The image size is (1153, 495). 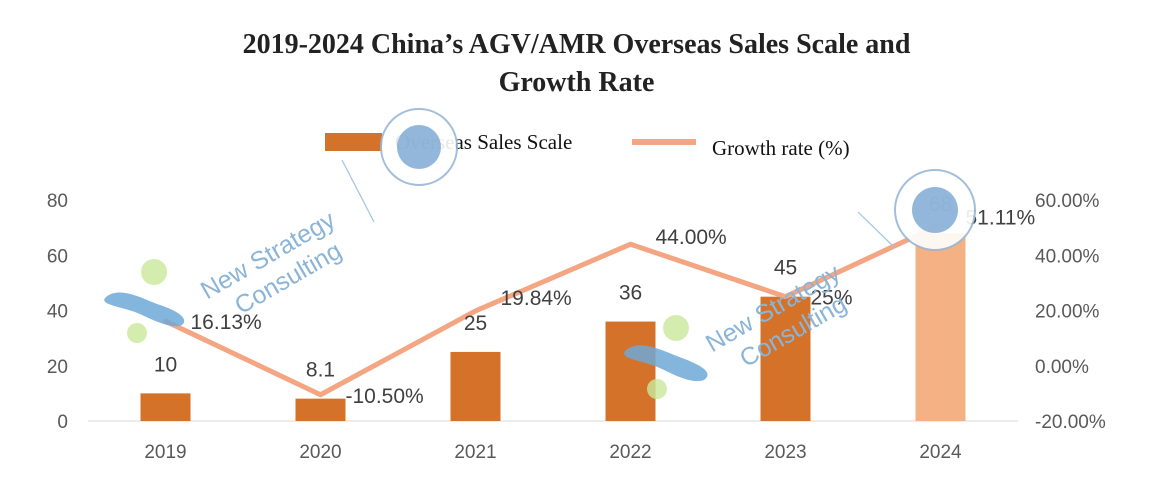 I want to click on watermark-diagonal-line-right, so click(x=876, y=230).